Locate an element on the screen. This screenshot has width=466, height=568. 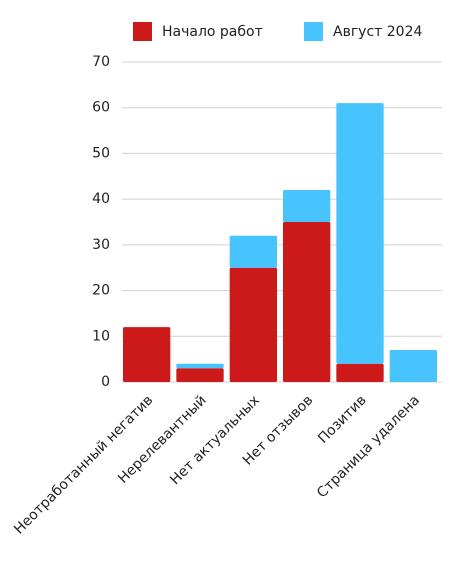
y-tick-label: 0 is located at coordinates (105, 382).